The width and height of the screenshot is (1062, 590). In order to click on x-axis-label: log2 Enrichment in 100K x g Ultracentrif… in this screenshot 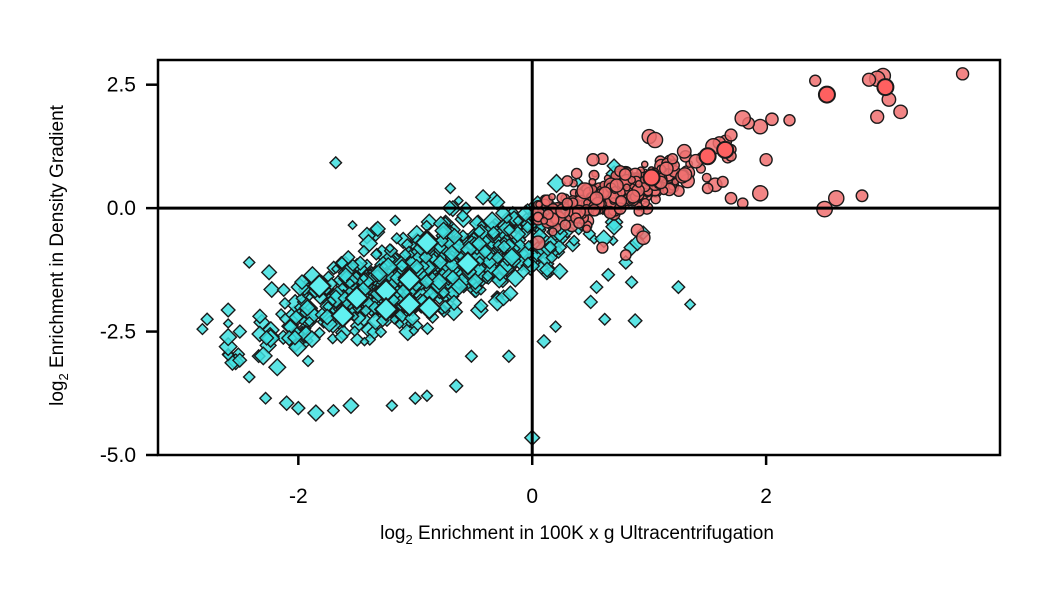, I will do `click(577, 535)`.